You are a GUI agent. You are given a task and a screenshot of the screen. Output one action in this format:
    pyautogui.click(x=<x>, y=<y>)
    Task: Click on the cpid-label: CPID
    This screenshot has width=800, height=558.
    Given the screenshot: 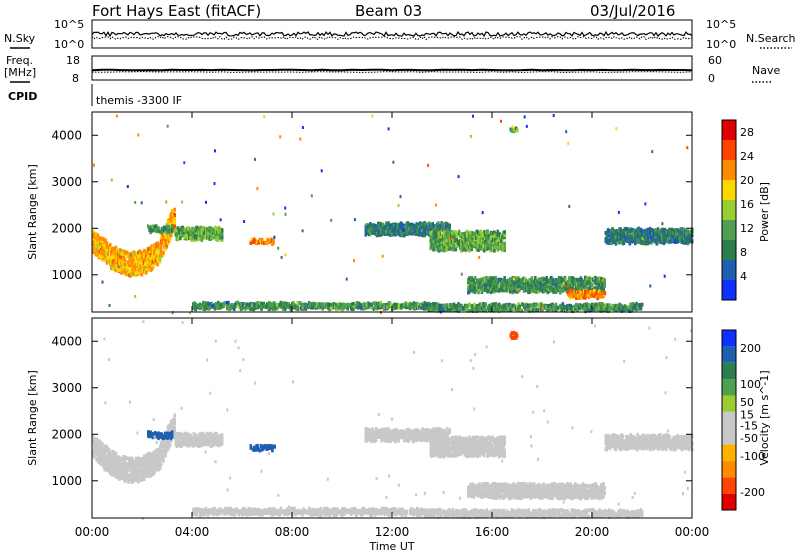 What is the action you would take?
    pyautogui.click(x=22, y=96)
    